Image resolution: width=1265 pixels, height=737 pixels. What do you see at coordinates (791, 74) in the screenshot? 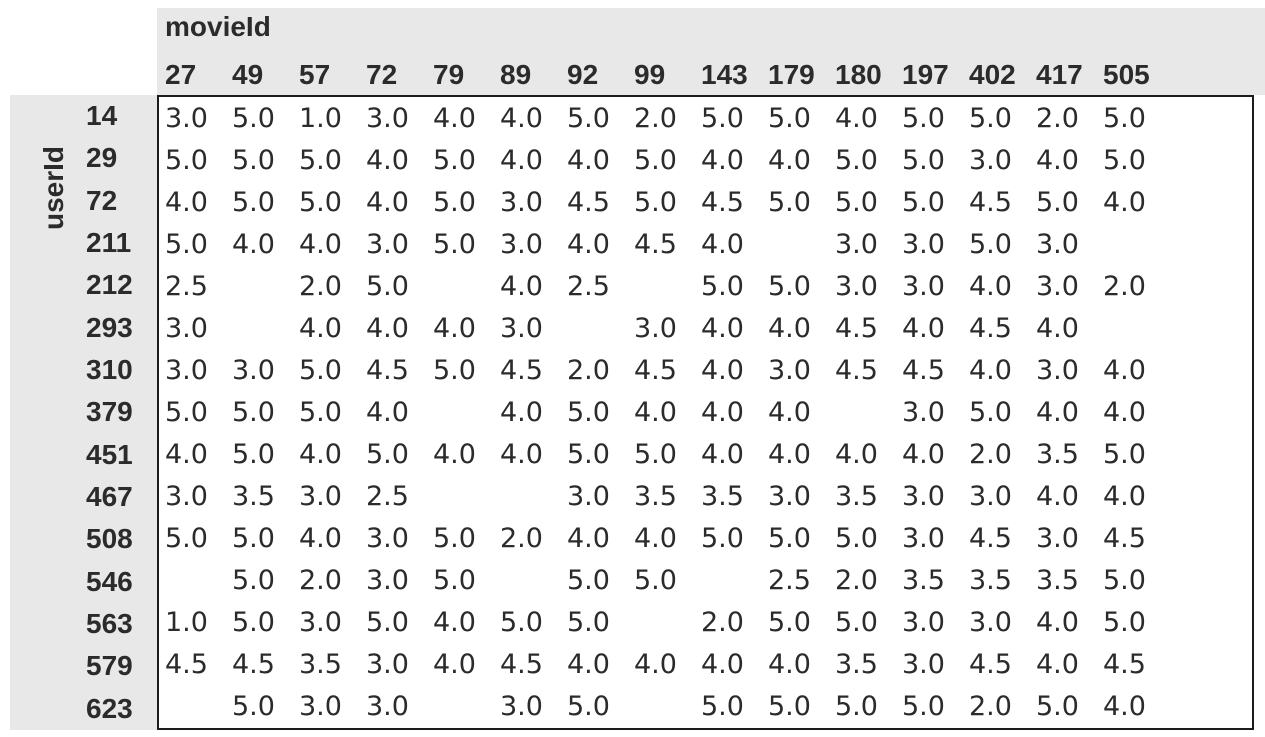
I see `column-id: 179` at bounding box center [791, 74].